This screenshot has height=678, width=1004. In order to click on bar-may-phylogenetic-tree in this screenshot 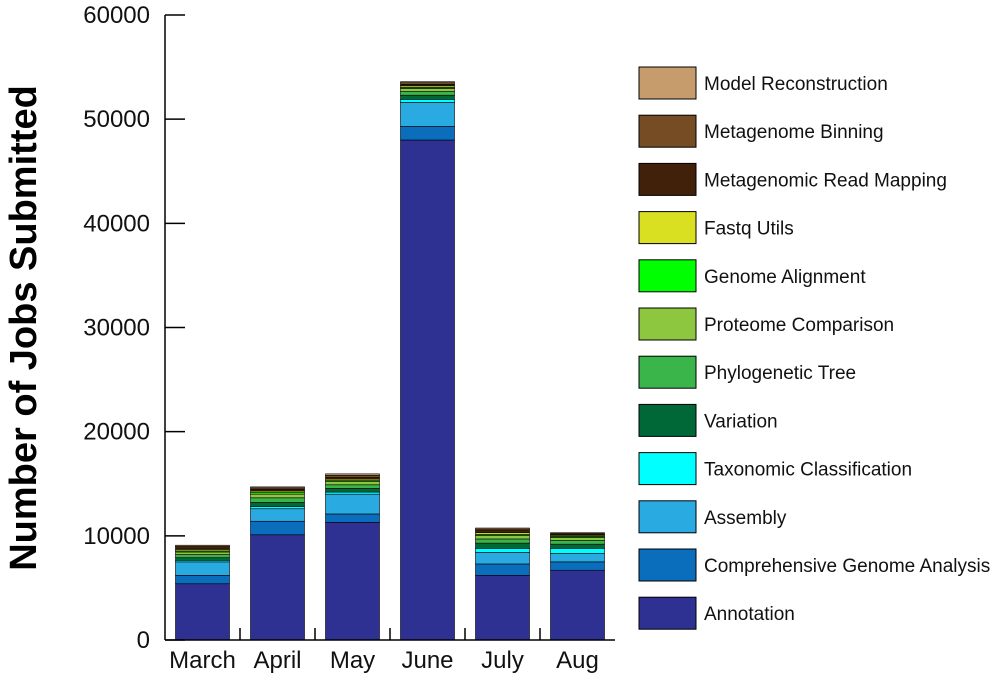, I will do `click(352, 486)`.